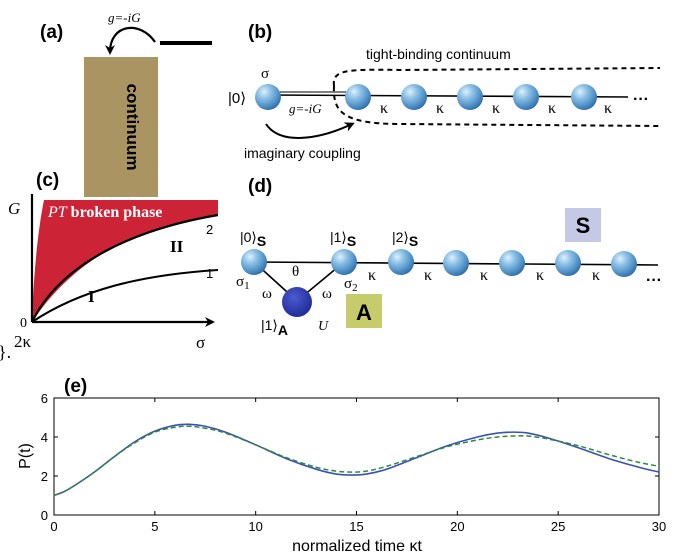 The image size is (681, 556). Describe the element at coordinates (44, 515) in the screenshot. I see `y-tick-label: 0` at that location.